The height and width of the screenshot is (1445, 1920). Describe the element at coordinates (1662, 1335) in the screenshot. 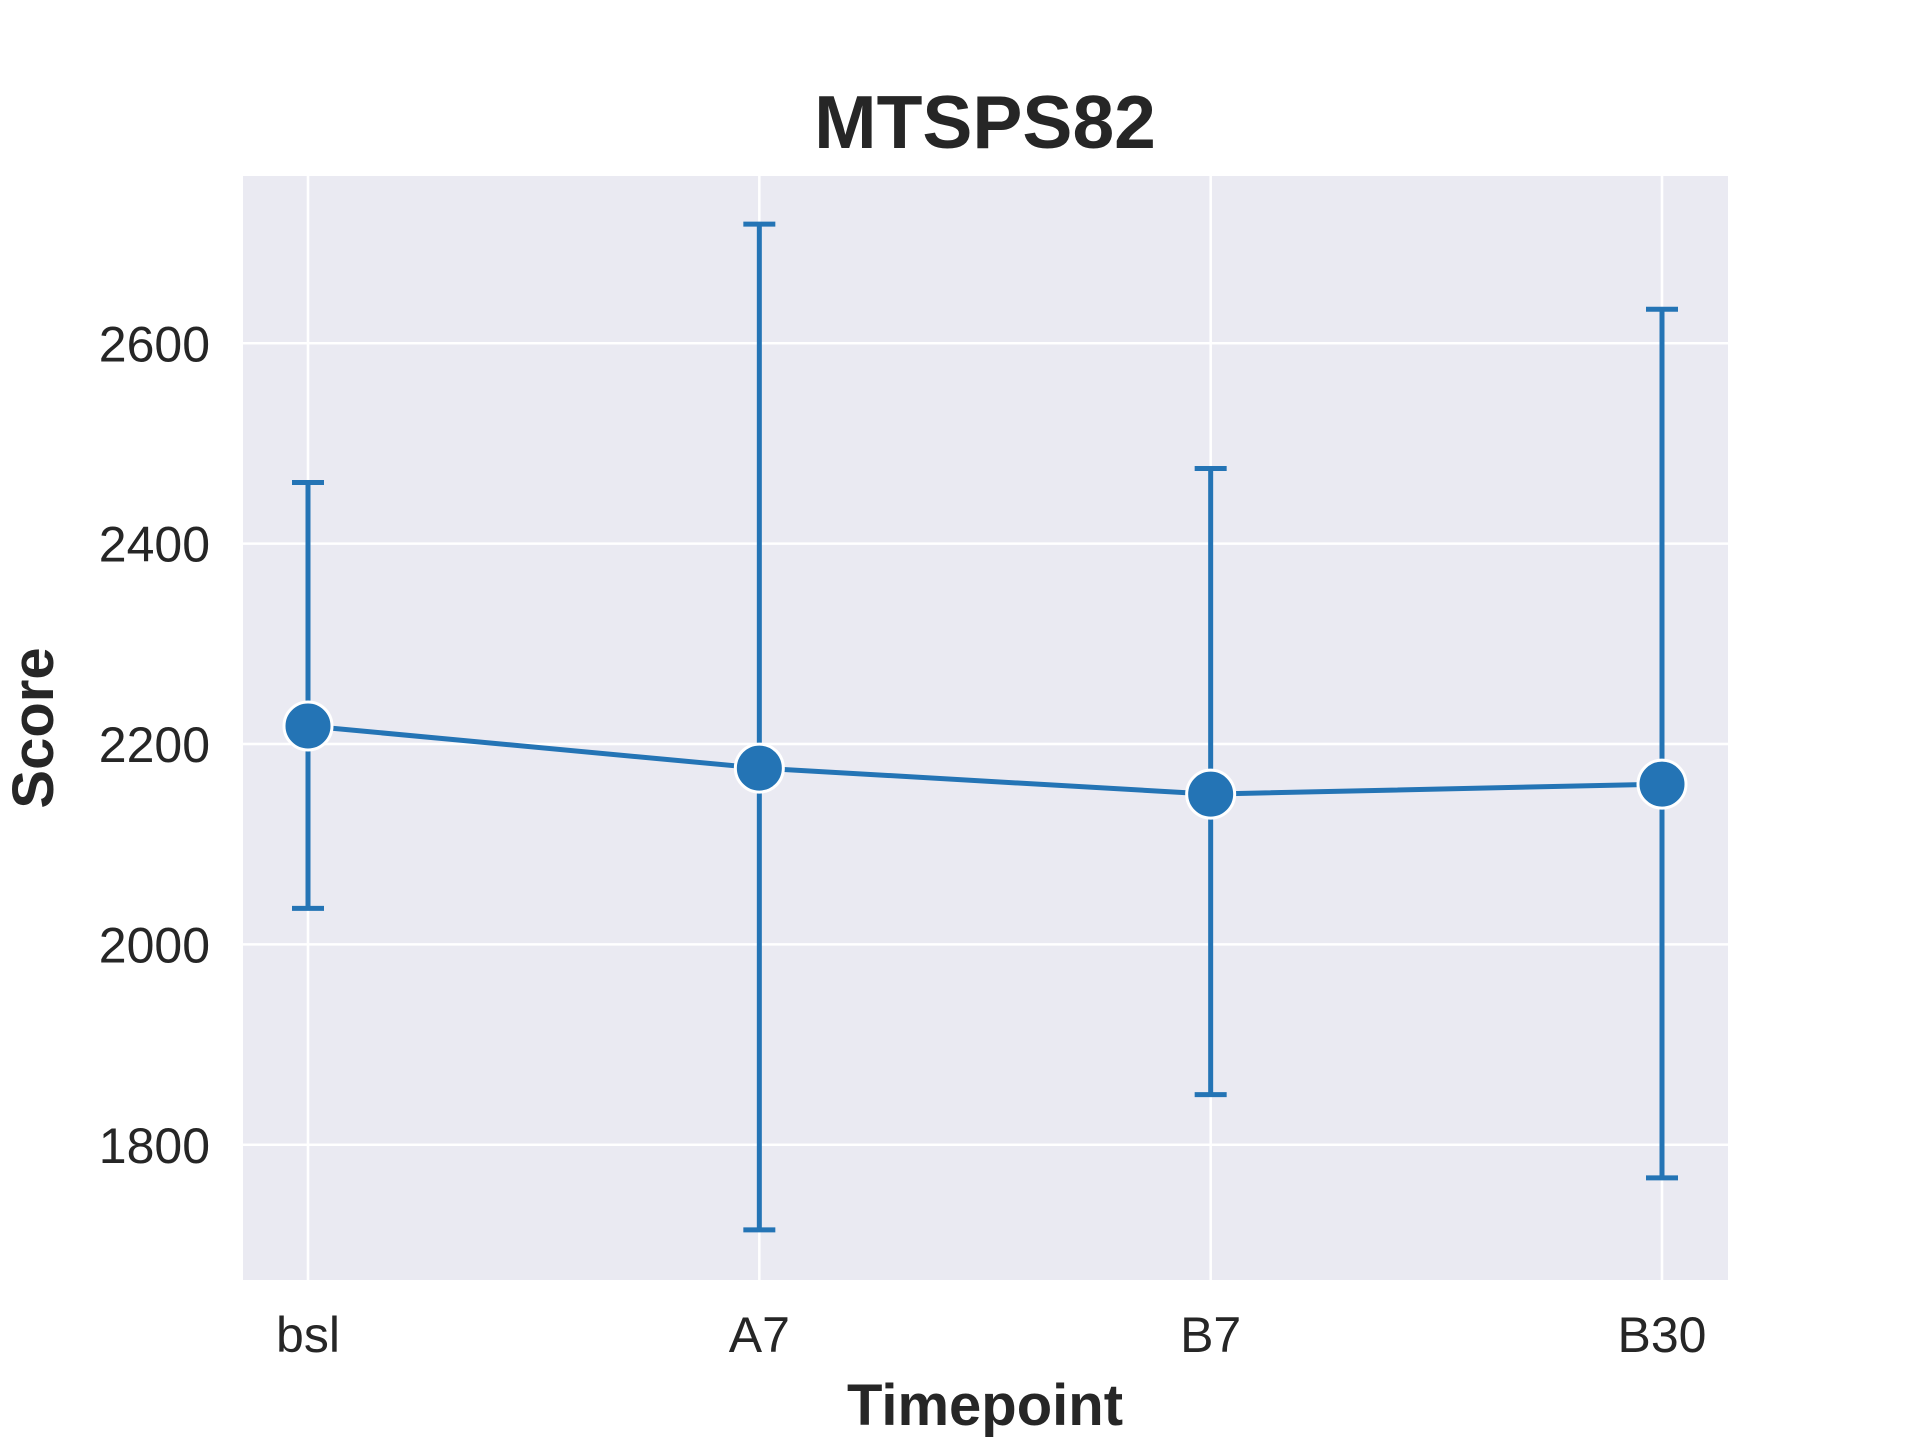

I see `x-tick-label: B30` at that location.